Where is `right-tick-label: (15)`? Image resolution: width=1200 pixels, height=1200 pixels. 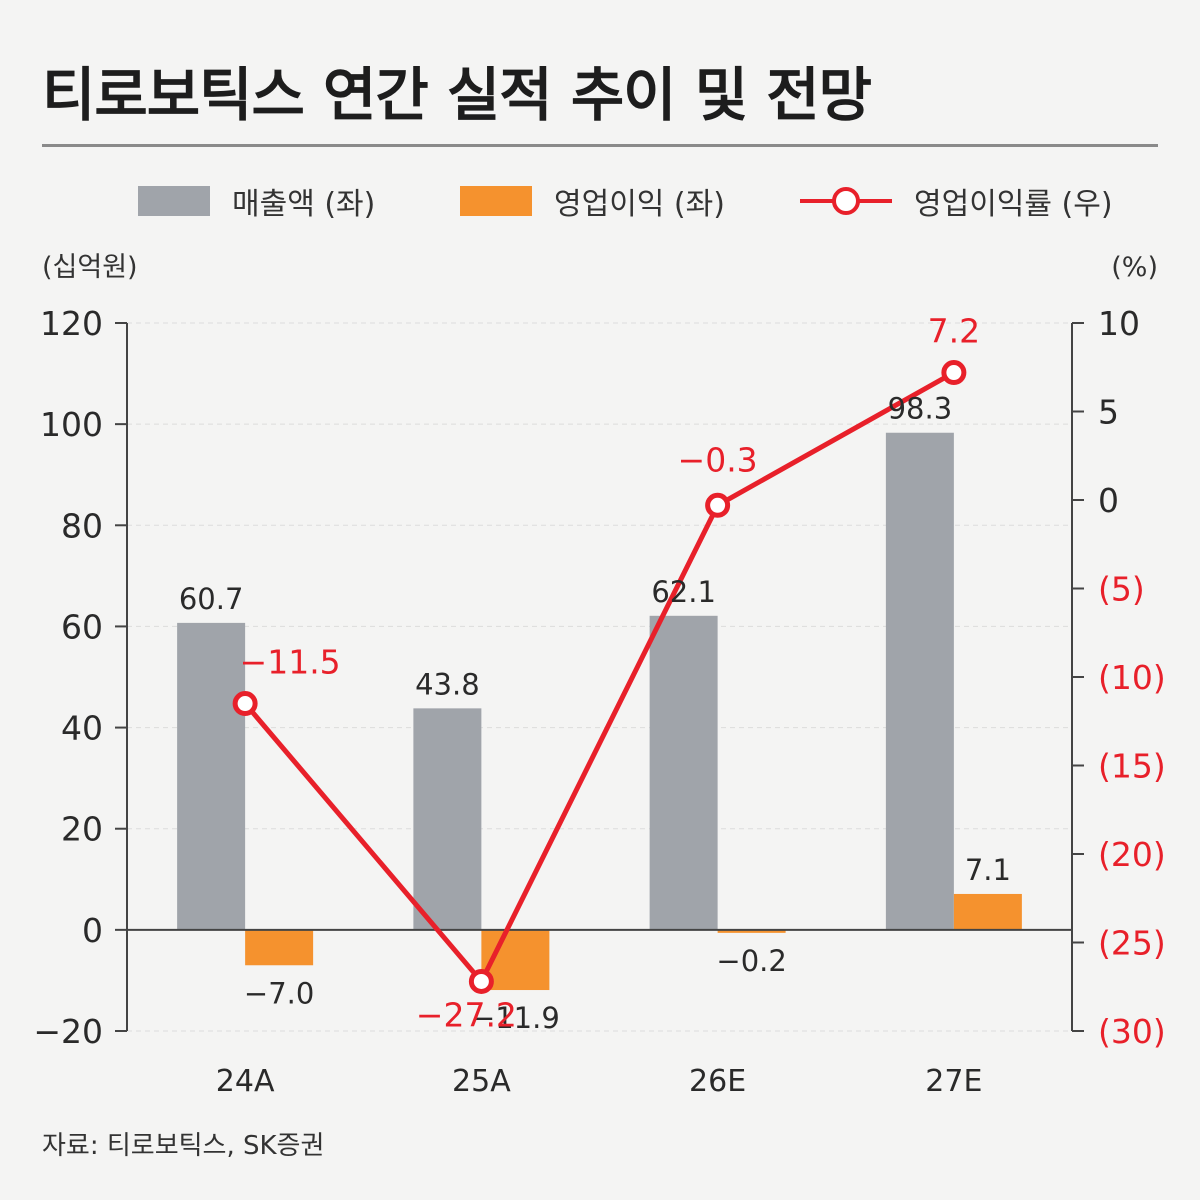 right-tick-label: (15) is located at coordinates (1132, 766).